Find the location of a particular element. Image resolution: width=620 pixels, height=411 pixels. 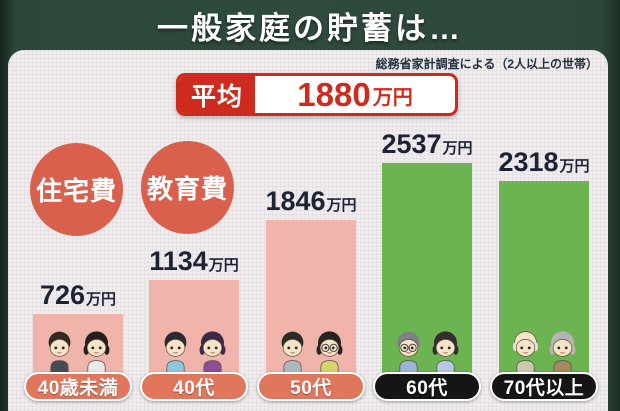

bar-value: 726 is located at coordinates (62, 295).